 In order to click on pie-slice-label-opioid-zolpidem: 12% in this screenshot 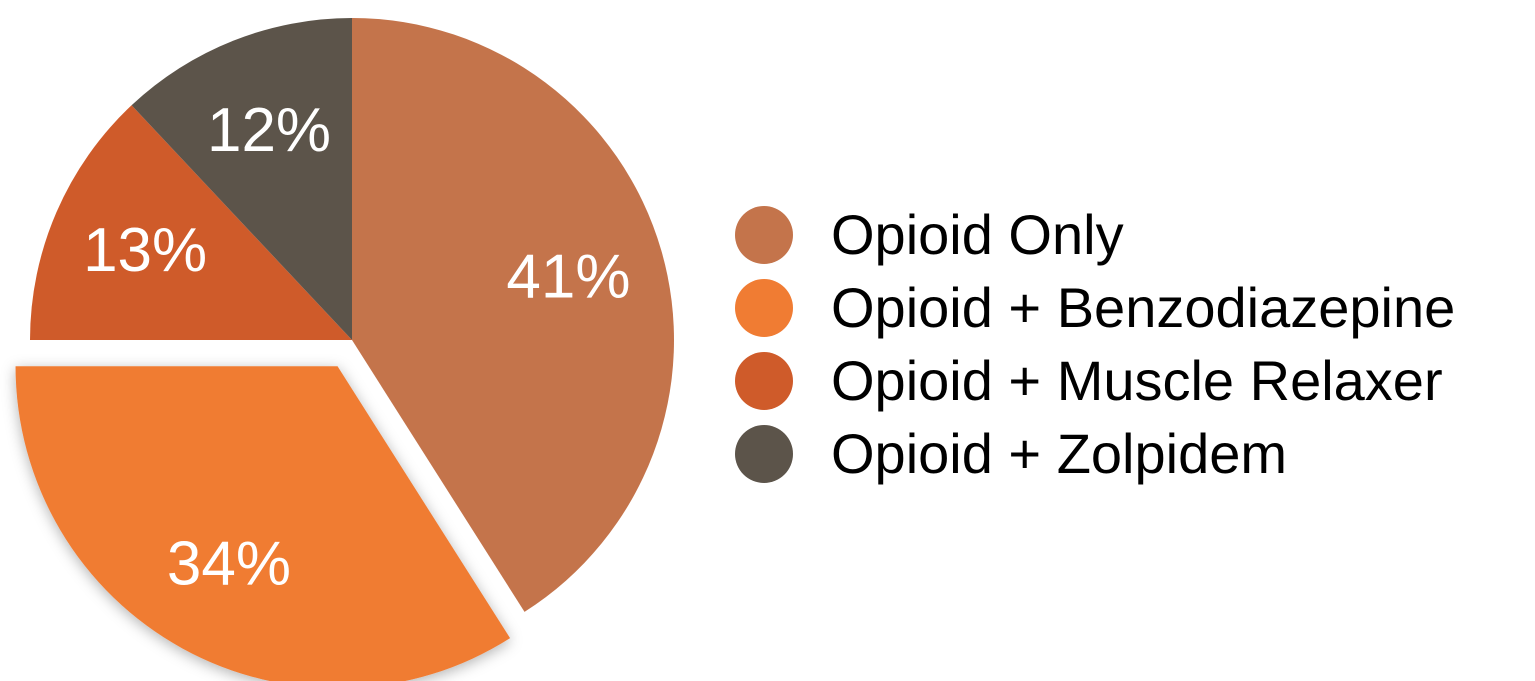, I will do `click(269, 130)`.